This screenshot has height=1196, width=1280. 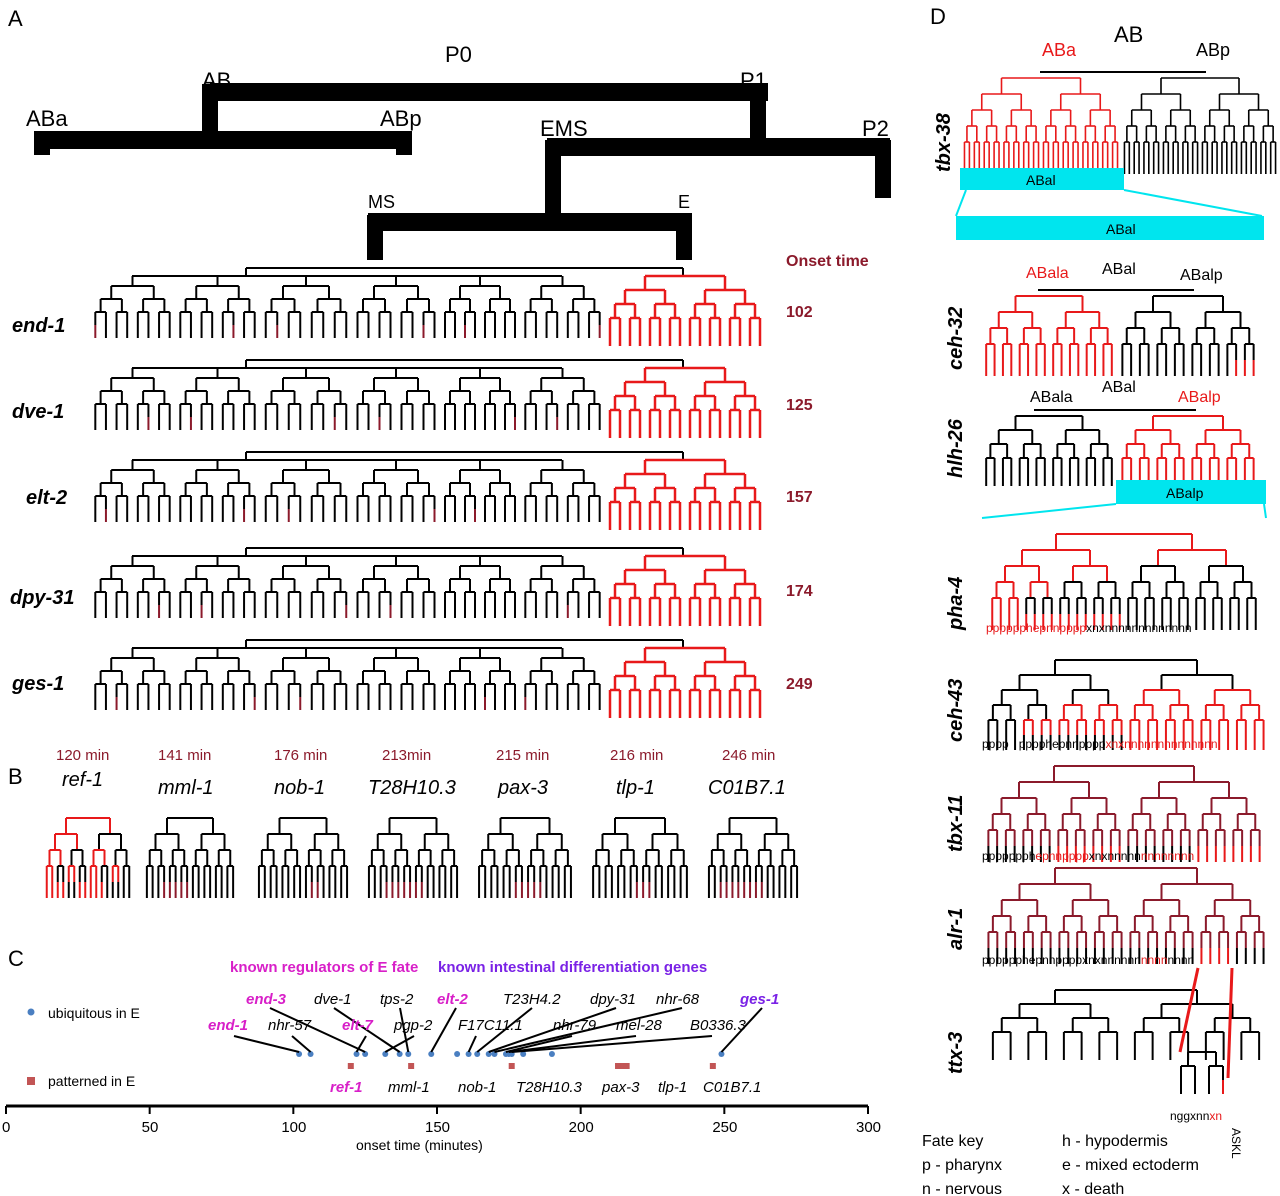 I want to click on d-abal-bar-label: ABal, so click(x=1041, y=180).